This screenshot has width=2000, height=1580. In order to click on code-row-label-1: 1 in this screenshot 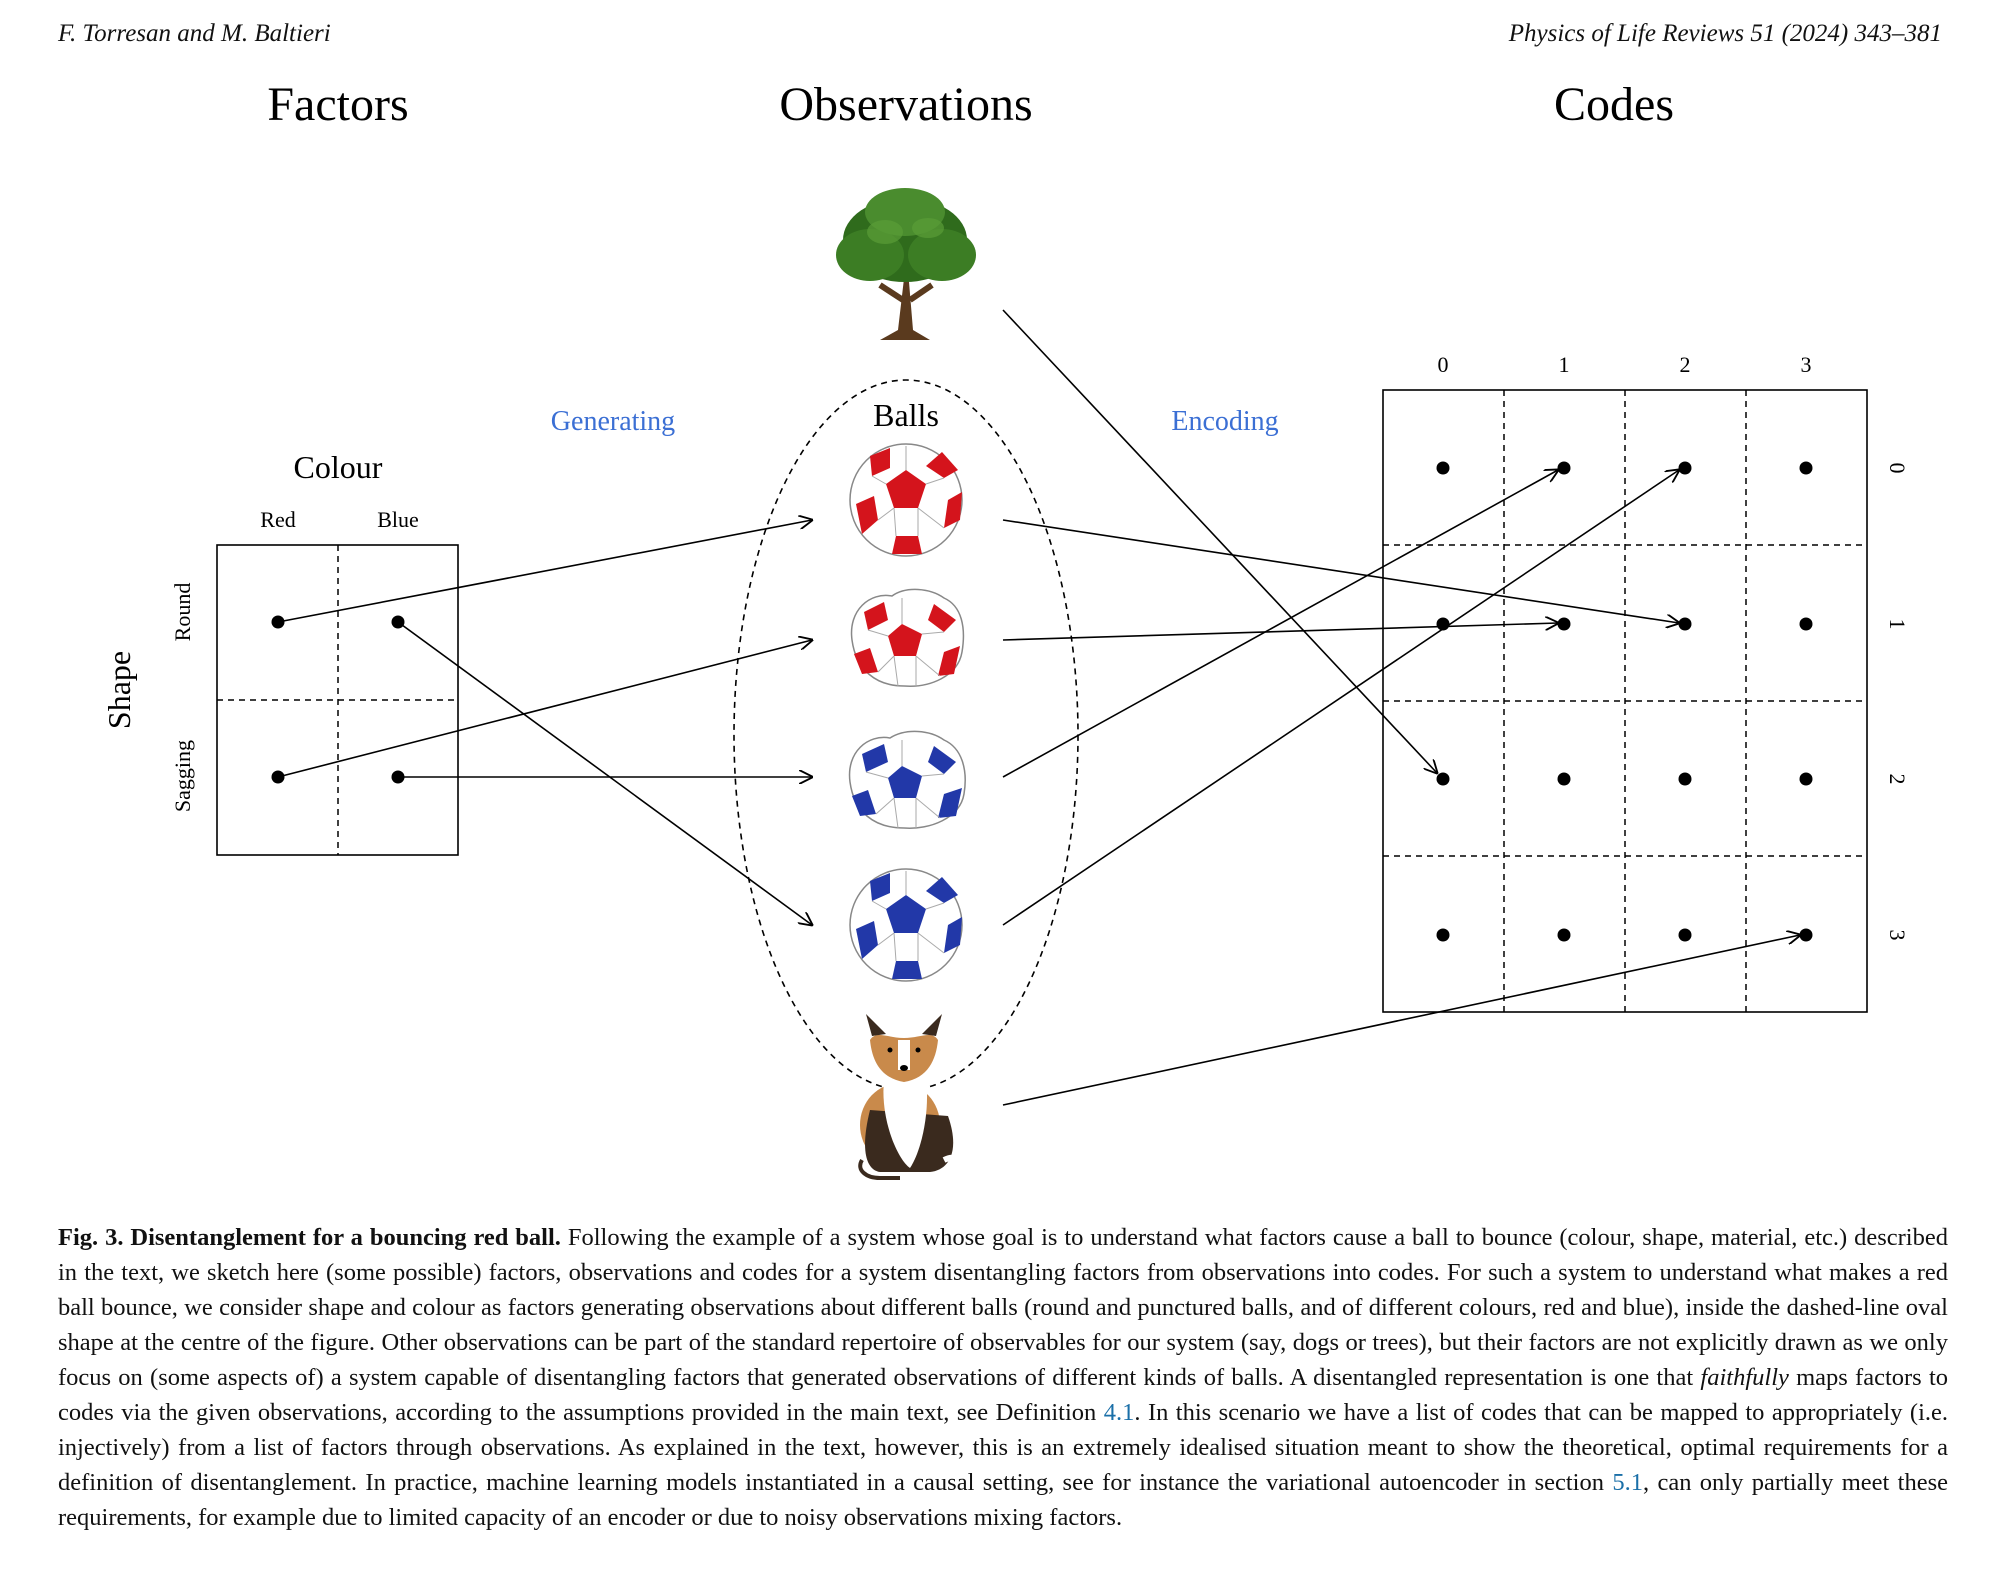, I will do `click(1897, 624)`.